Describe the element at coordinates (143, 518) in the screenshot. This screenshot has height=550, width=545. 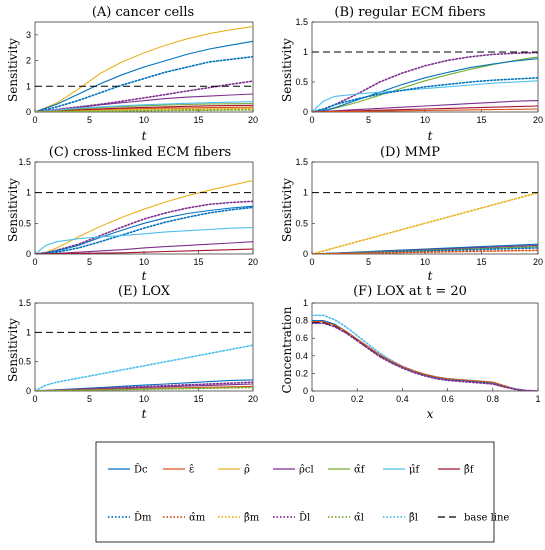
I see `legend-label: D̂m` at that location.